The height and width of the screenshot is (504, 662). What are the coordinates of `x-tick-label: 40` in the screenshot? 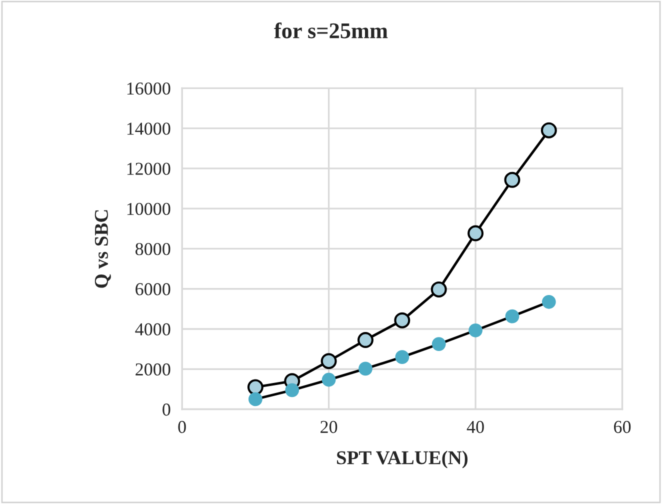 It's located at (475, 427).